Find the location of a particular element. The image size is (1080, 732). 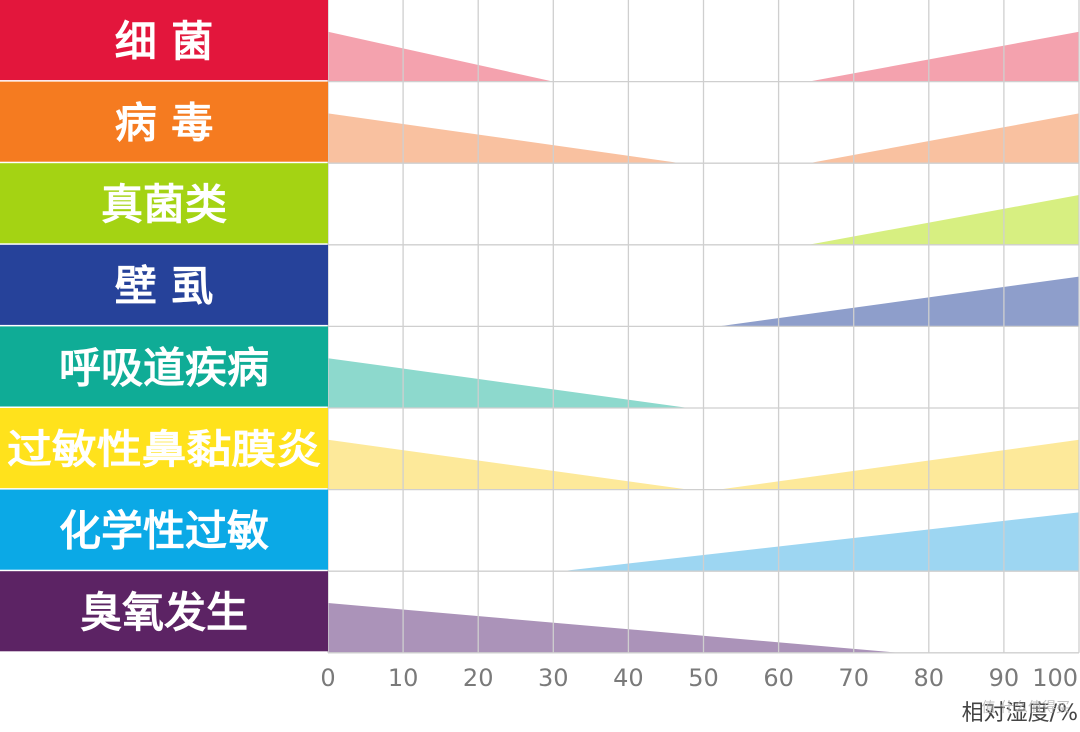

x-tick-label: 50 is located at coordinates (703, 678).